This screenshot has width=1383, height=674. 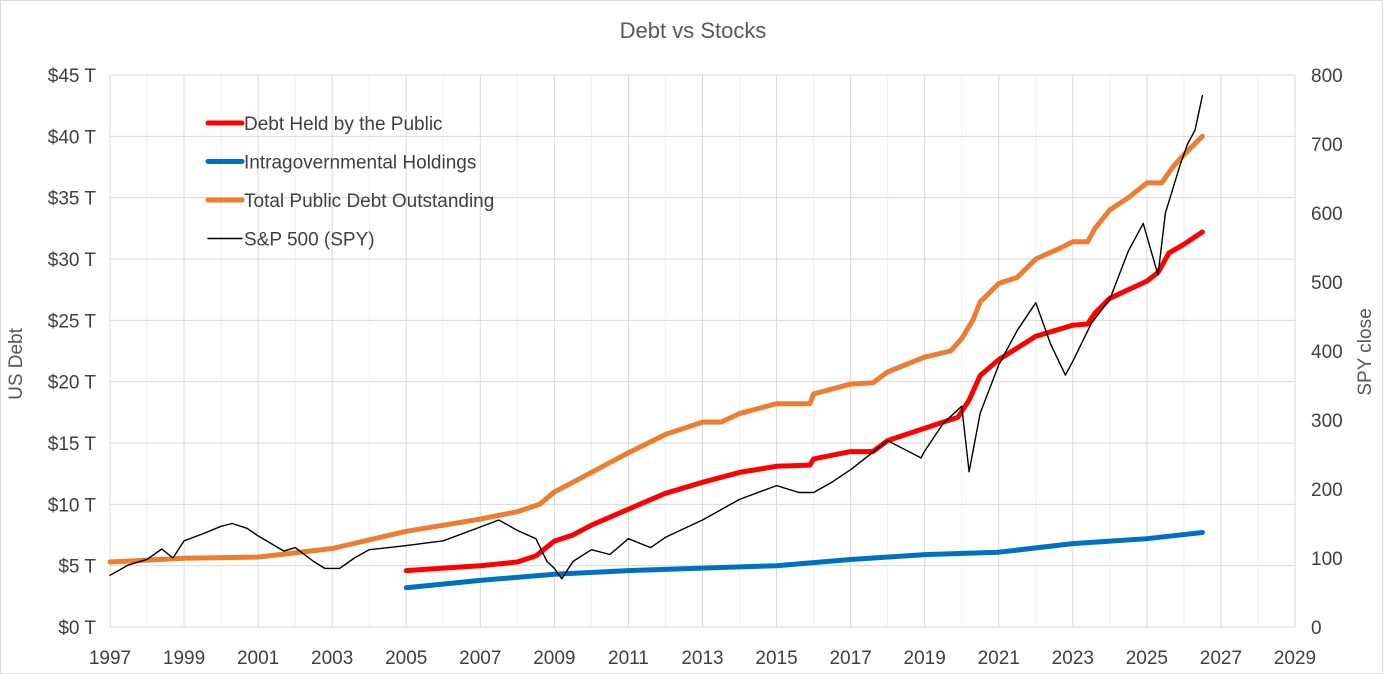 I want to click on x-tick-label: 2019, so click(x=925, y=658).